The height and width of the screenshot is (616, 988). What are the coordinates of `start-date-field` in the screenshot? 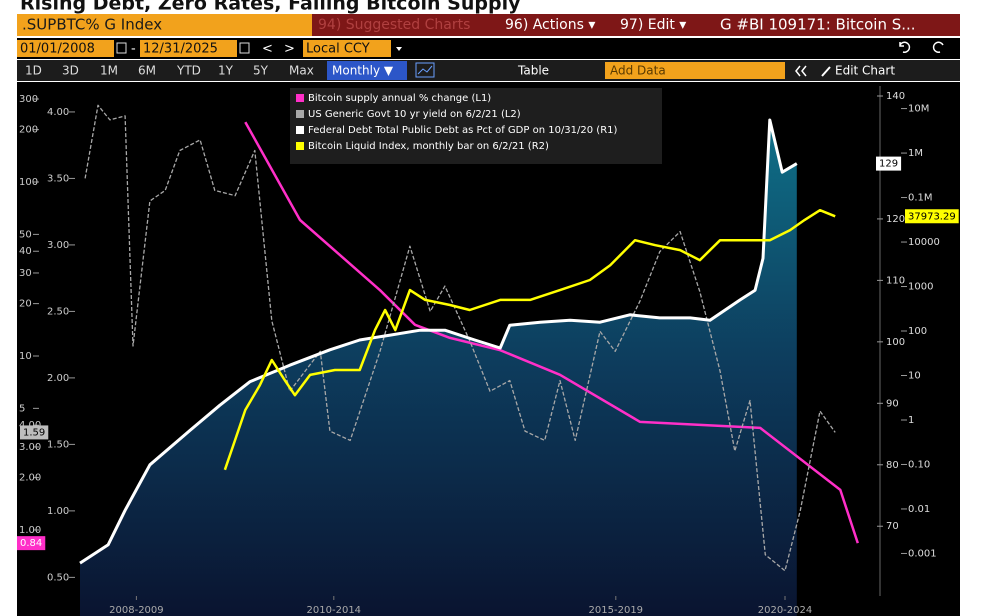 It's located at (65, 48).